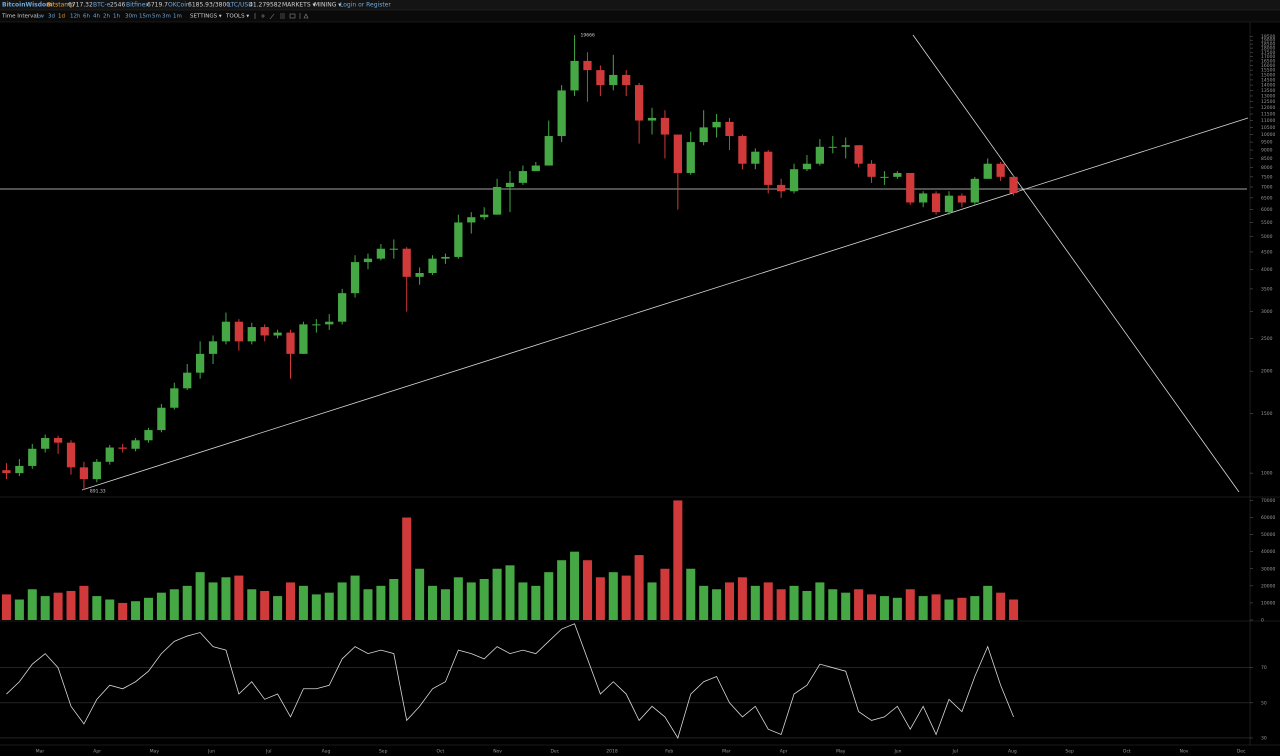  Describe the element at coordinates (51, 17) in the screenshot. I see `interval-button: 3d` at that location.